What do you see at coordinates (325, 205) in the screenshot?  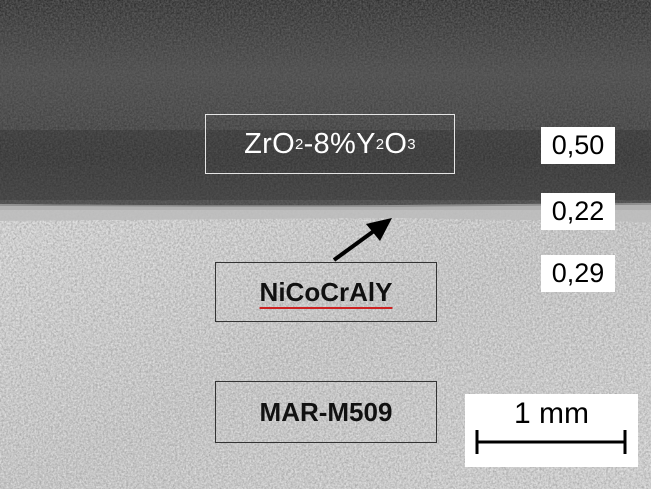 I see `interface-edge` at bounding box center [325, 205].